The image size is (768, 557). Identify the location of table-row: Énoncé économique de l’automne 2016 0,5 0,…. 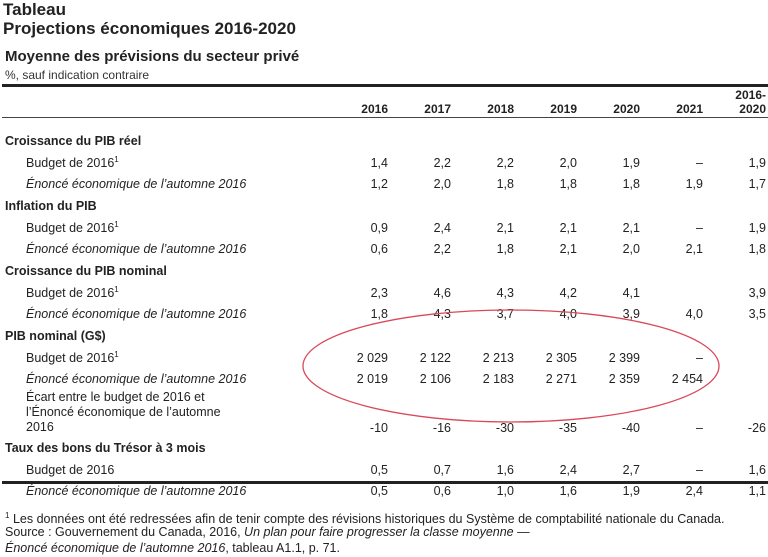
(384, 492).